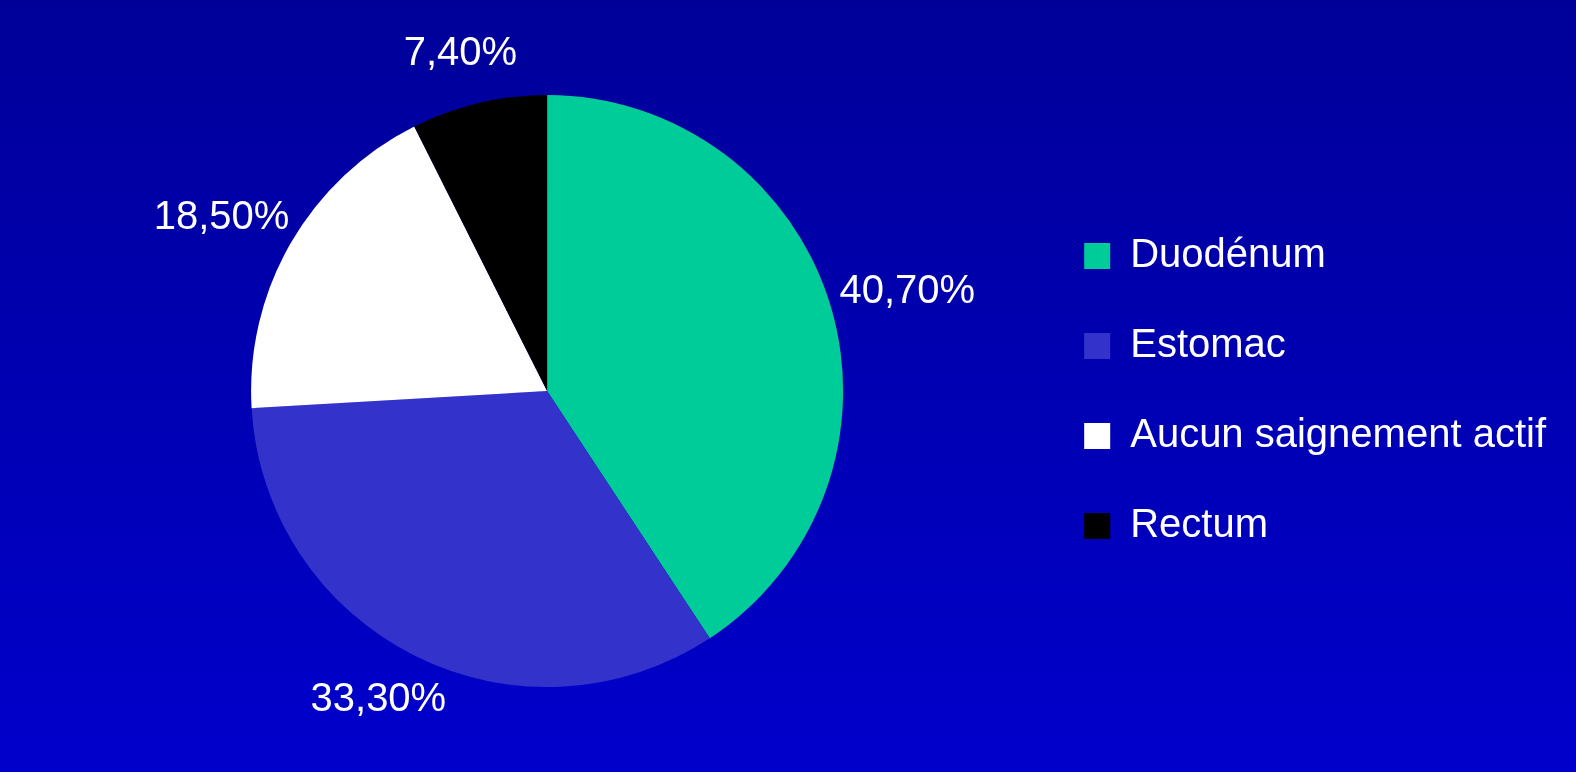  Describe the element at coordinates (1199, 523) in the screenshot. I see `legend-label: Rectum` at that location.